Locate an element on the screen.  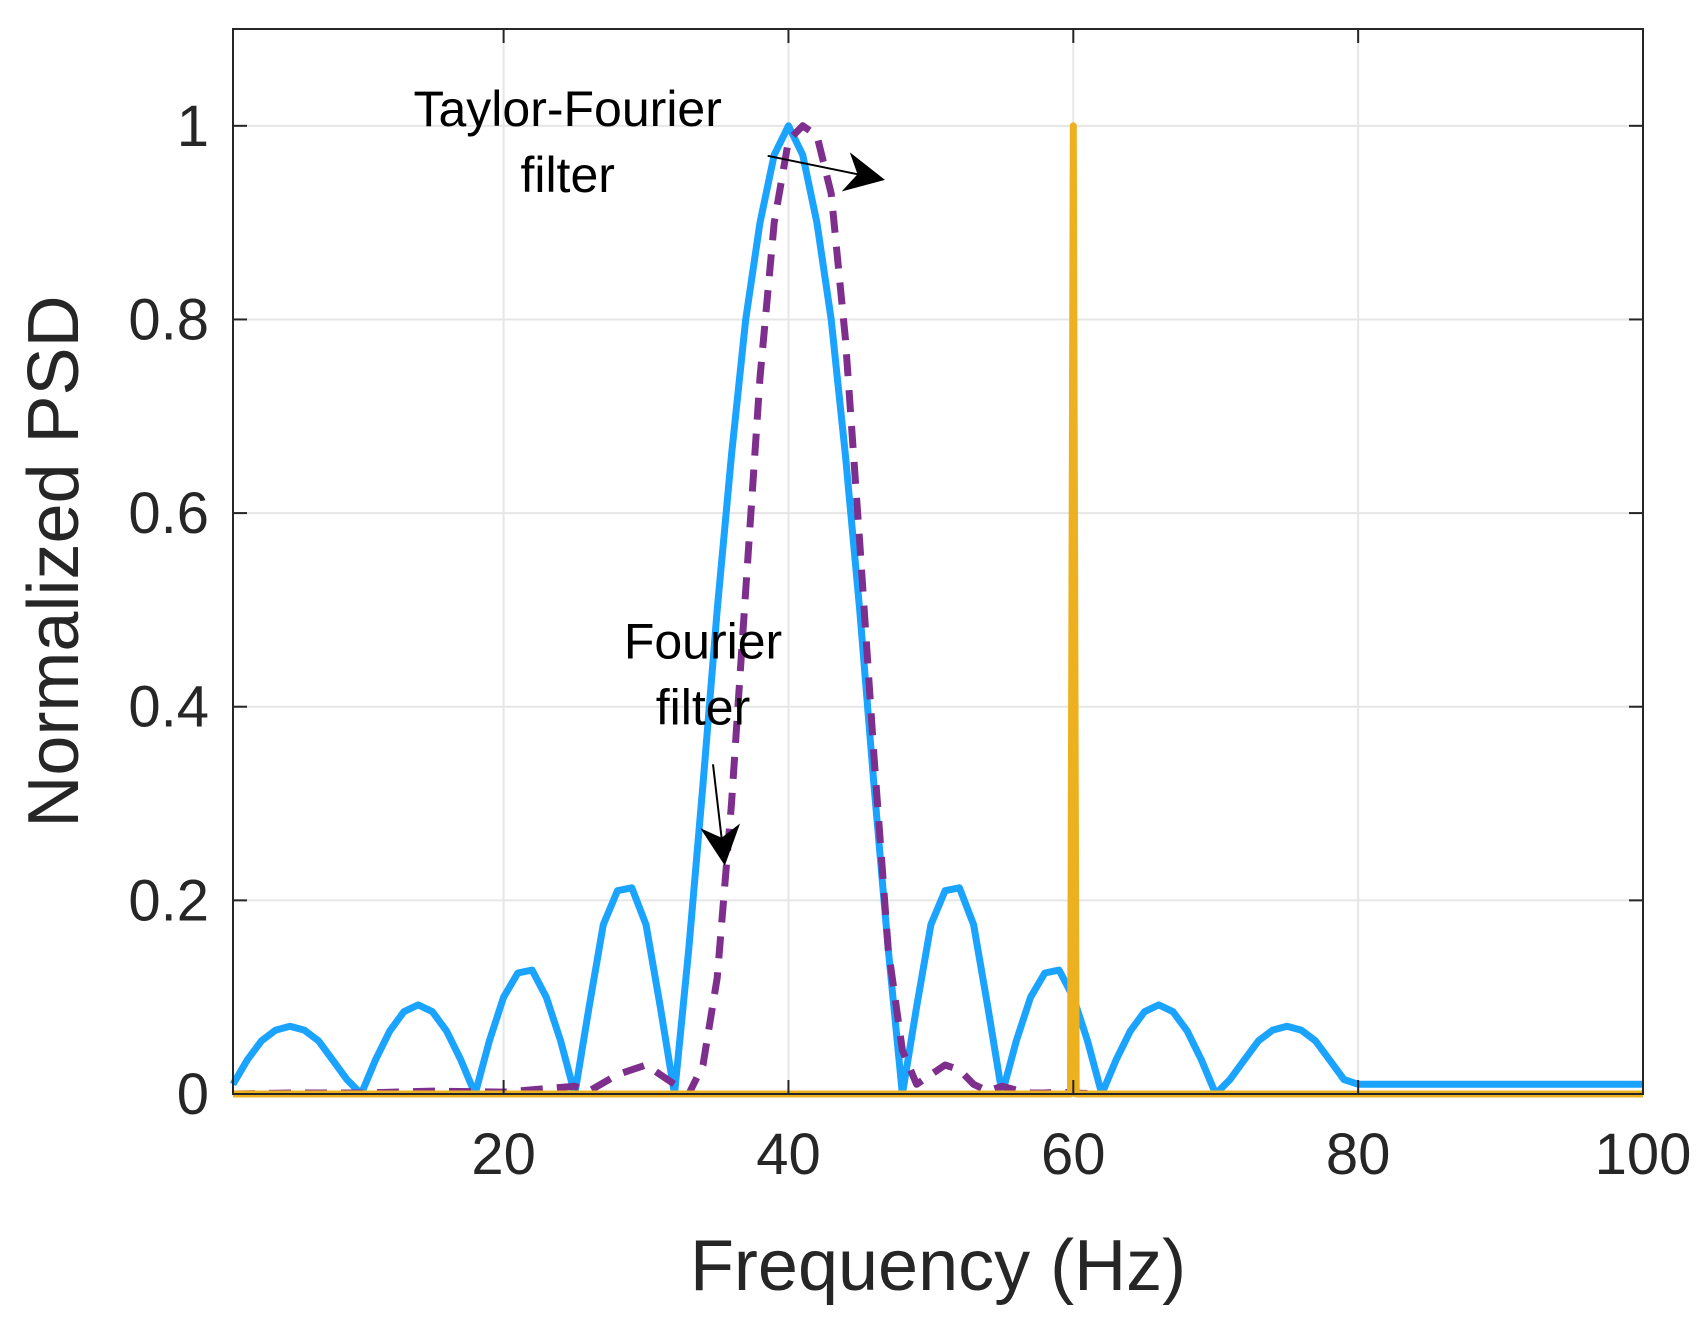
x-axis-label: Frequency (Hz) is located at coordinates (938, 1266).